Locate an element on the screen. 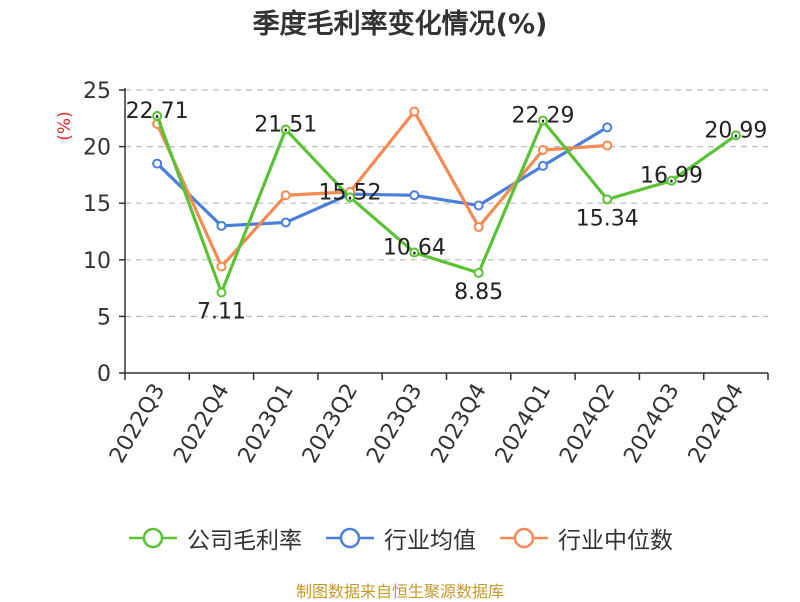 Image resolution: width=800 pixels, height=602 pixels. data-label: 22.71 is located at coordinates (157, 111).